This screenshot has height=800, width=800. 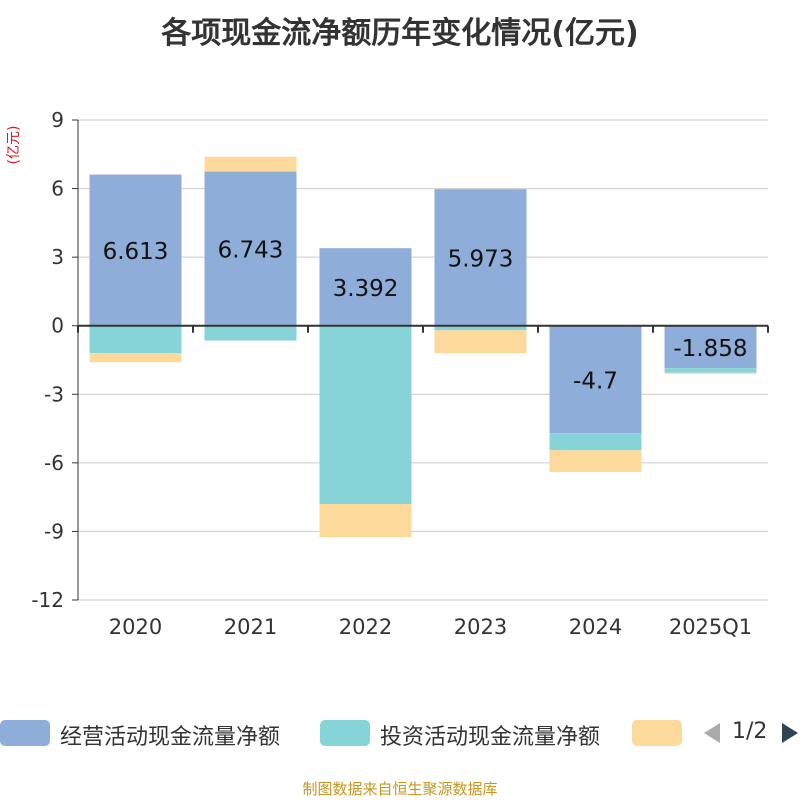 I want to click on legend-label-operating: 经营活动现金流量净额, so click(x=170, y=737).